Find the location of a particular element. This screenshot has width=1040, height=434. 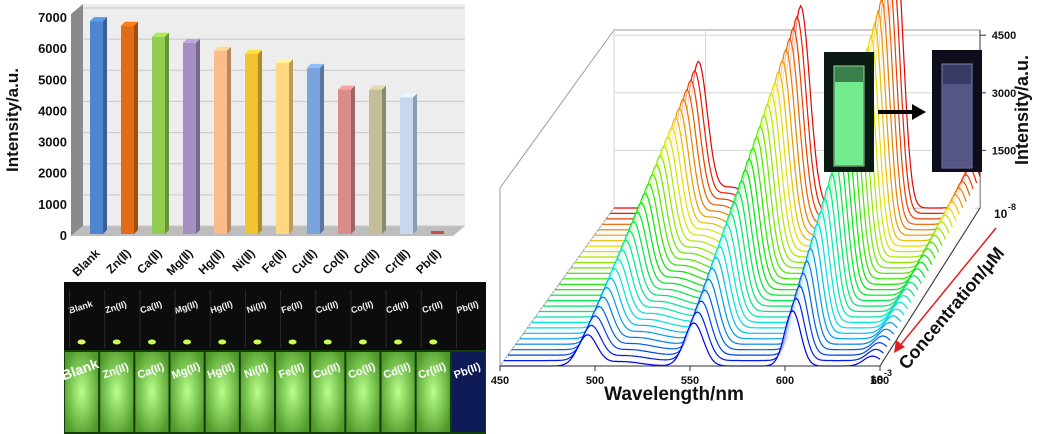

z-tick-label: 4500 is located at coordinates (1004, 36).